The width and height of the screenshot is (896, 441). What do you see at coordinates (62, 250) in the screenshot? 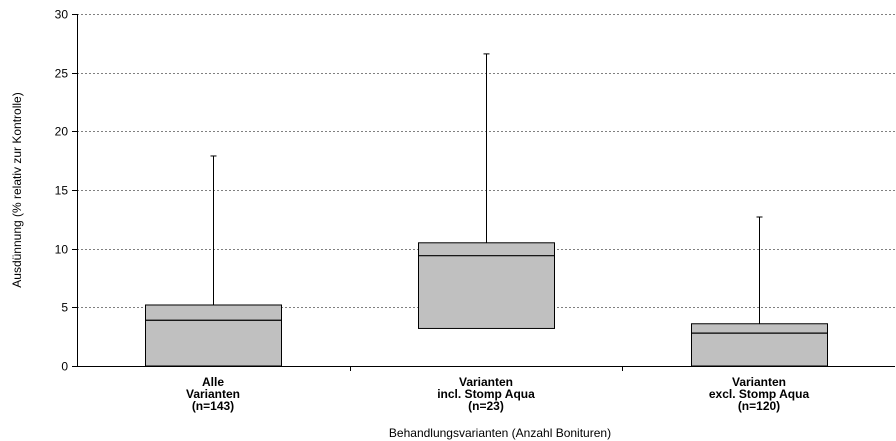
I see `y-tick-label: 10` at bounding box center [62, 250].